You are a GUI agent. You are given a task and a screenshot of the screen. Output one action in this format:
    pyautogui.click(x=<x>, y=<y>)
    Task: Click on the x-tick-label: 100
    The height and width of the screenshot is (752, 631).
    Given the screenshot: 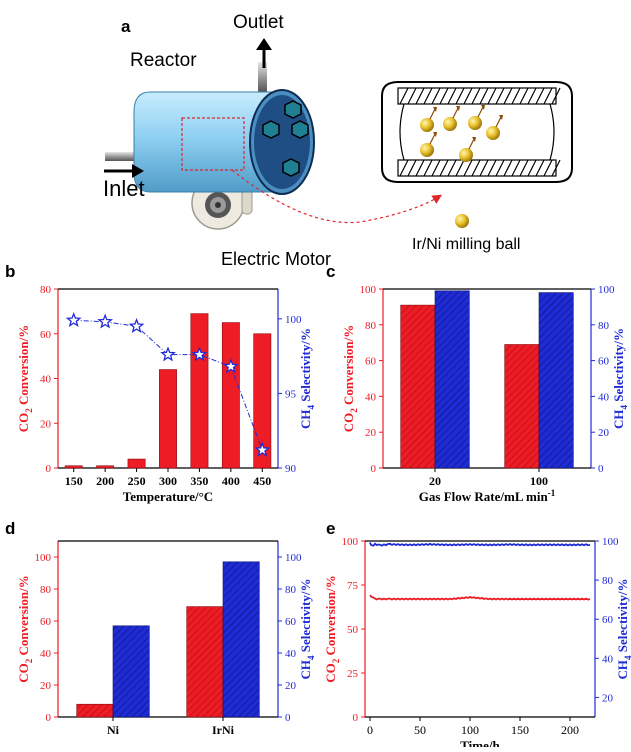 What is the action you would take?
    pyautogui.click(x=539, y=481)
    